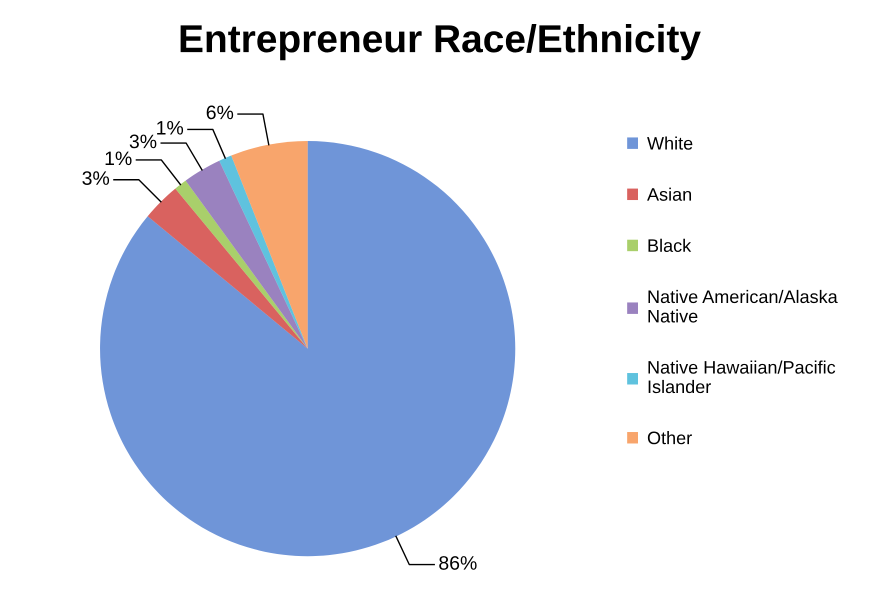  I want to click on data-label: 86%, so click(458, 563).